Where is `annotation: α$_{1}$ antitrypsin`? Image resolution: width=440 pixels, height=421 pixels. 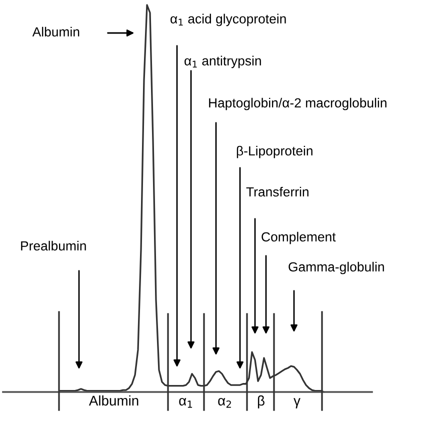
annotation: α$_{1}$ antitrypsin is located at coordinates (222, 62).